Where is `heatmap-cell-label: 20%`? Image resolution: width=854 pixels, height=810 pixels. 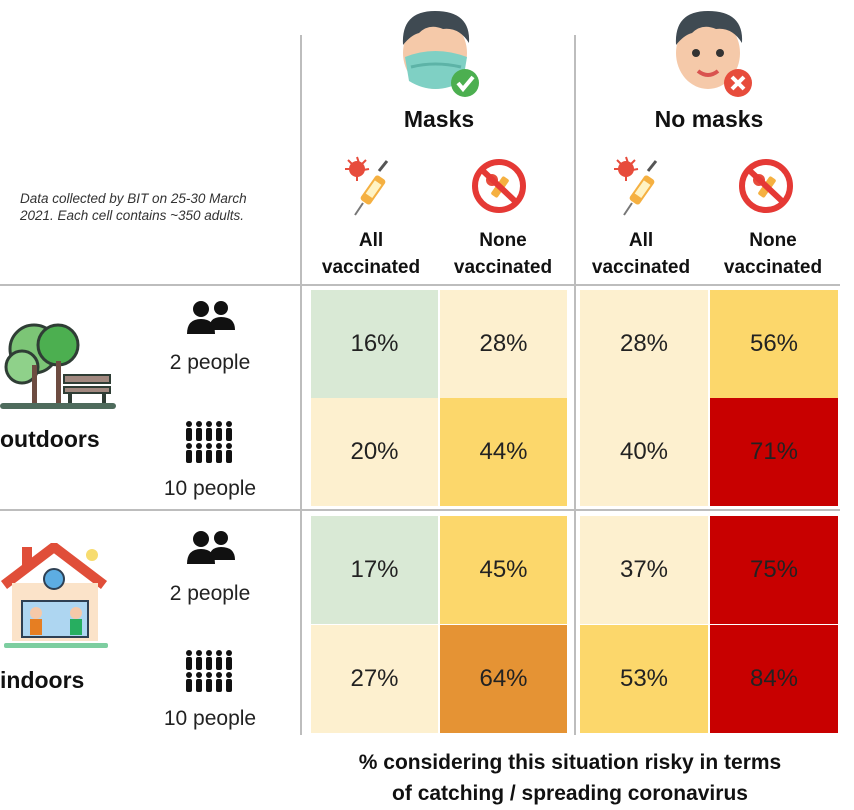
heatmap-cell-label: 20% is located at coordinates (374, 451).